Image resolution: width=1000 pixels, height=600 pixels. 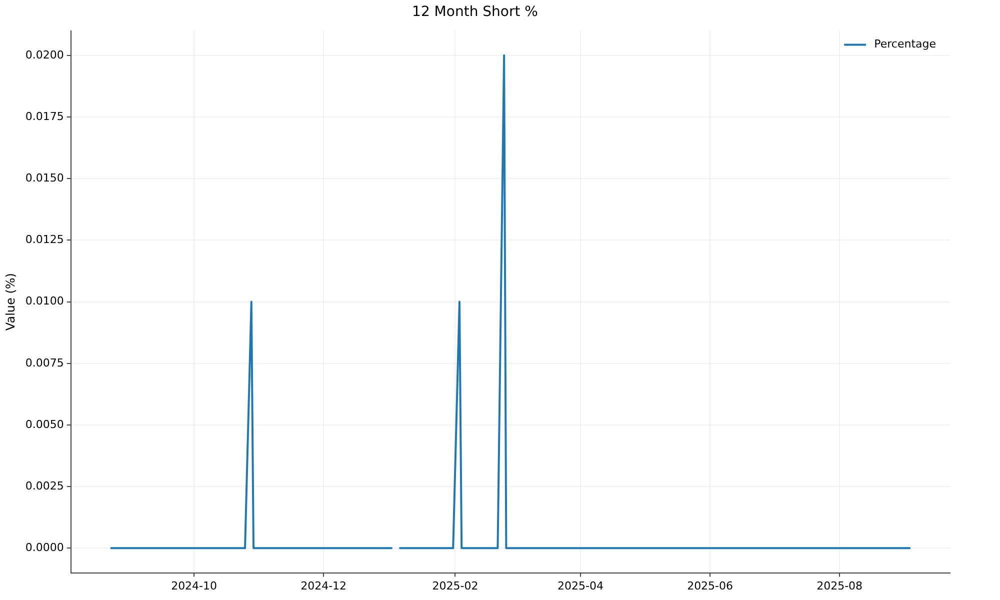 I want to click on x-tick-label: 2025-04, so click(x=581, y=585).